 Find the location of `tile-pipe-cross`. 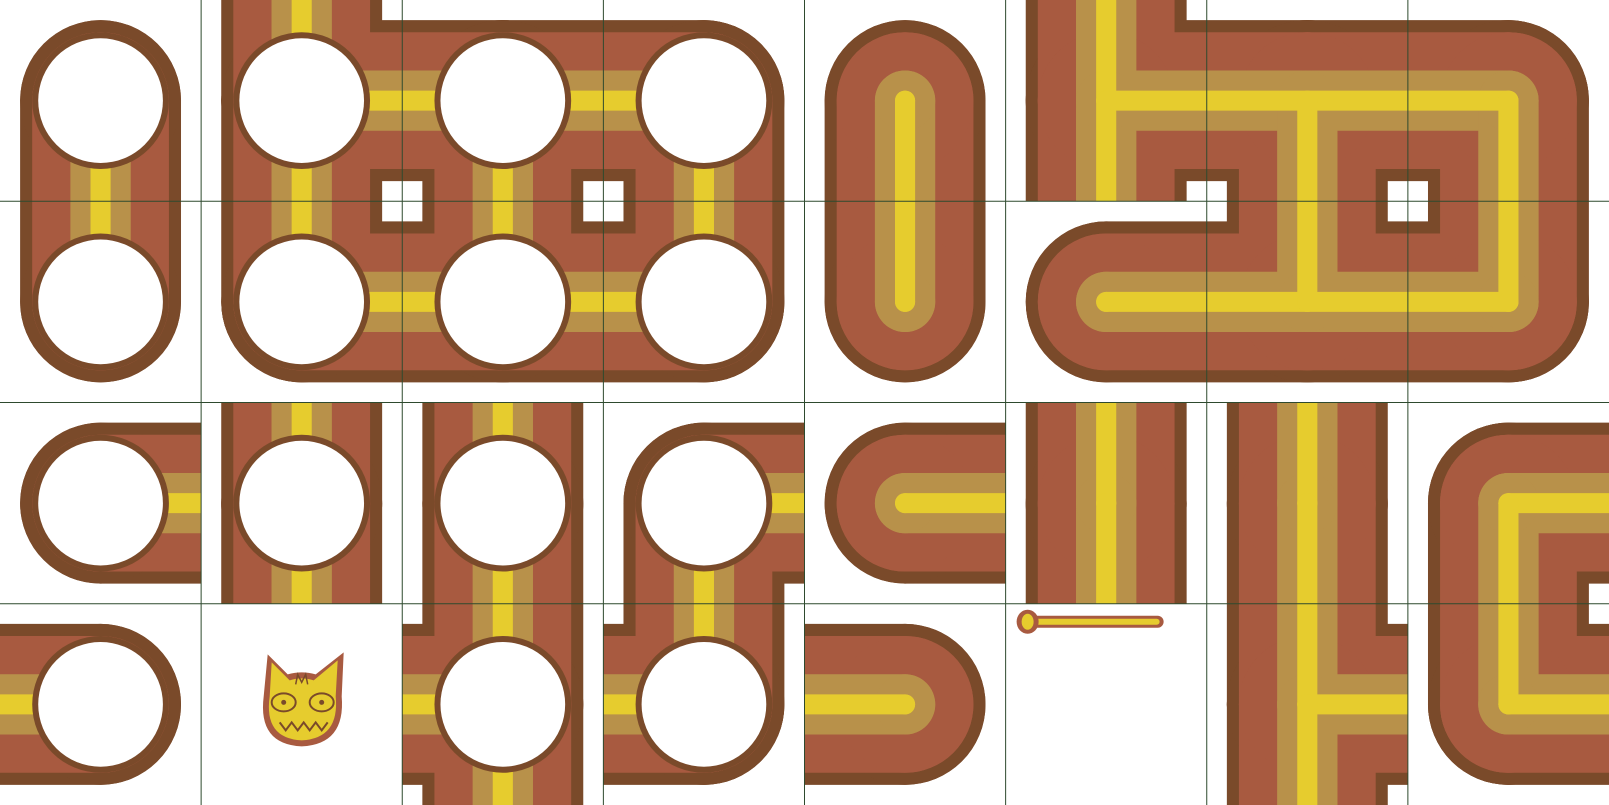

tile-pipe-cross is located at coordinates (1107, 101).